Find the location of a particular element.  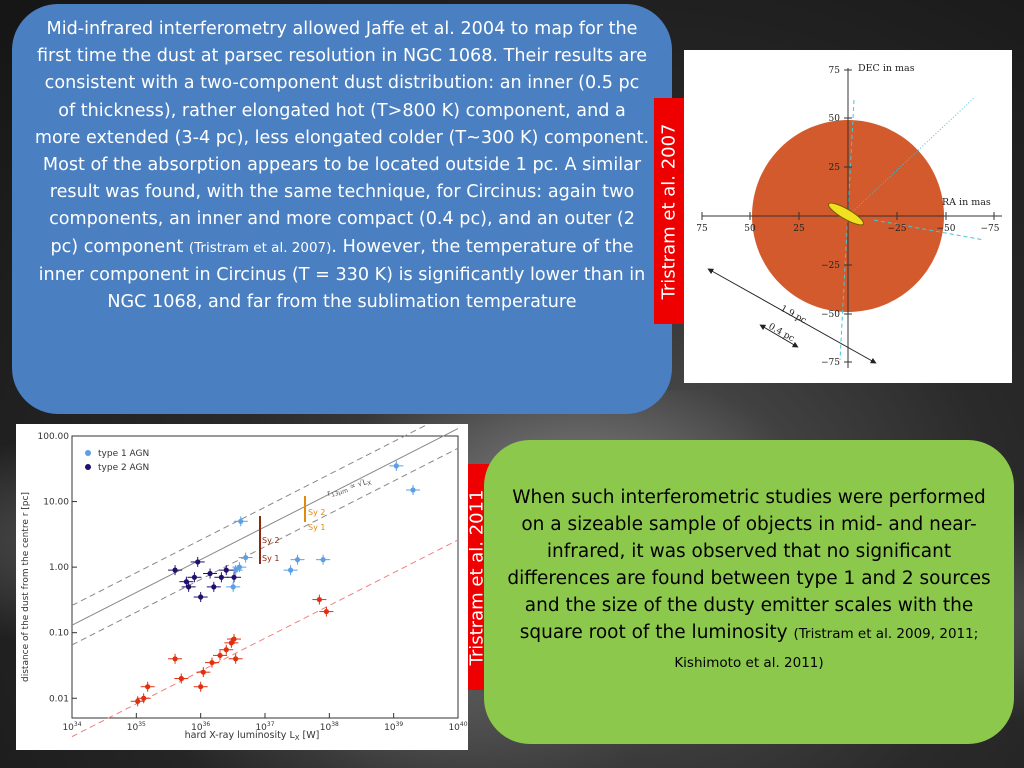

dec-axis-label: DEC in mas is located at coordinates (886, 68).